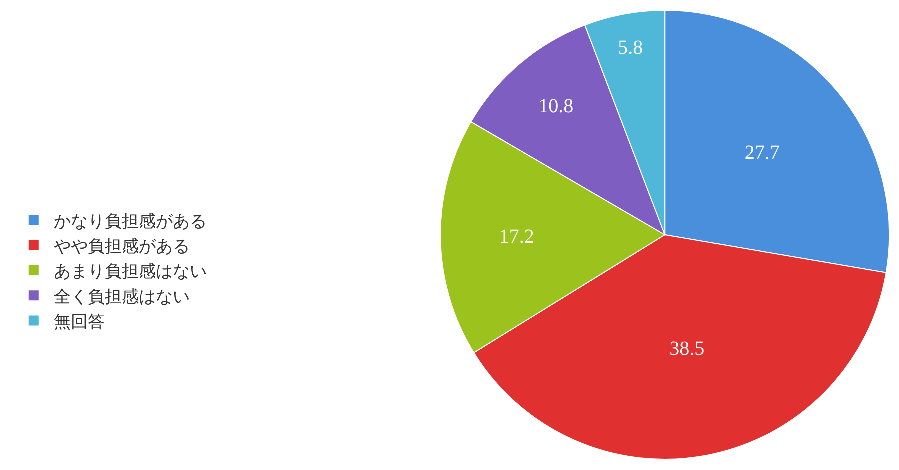 This screenshot has height=470, width=899. I want to click on legend-label: やや負担感がある, so click(122, 247).